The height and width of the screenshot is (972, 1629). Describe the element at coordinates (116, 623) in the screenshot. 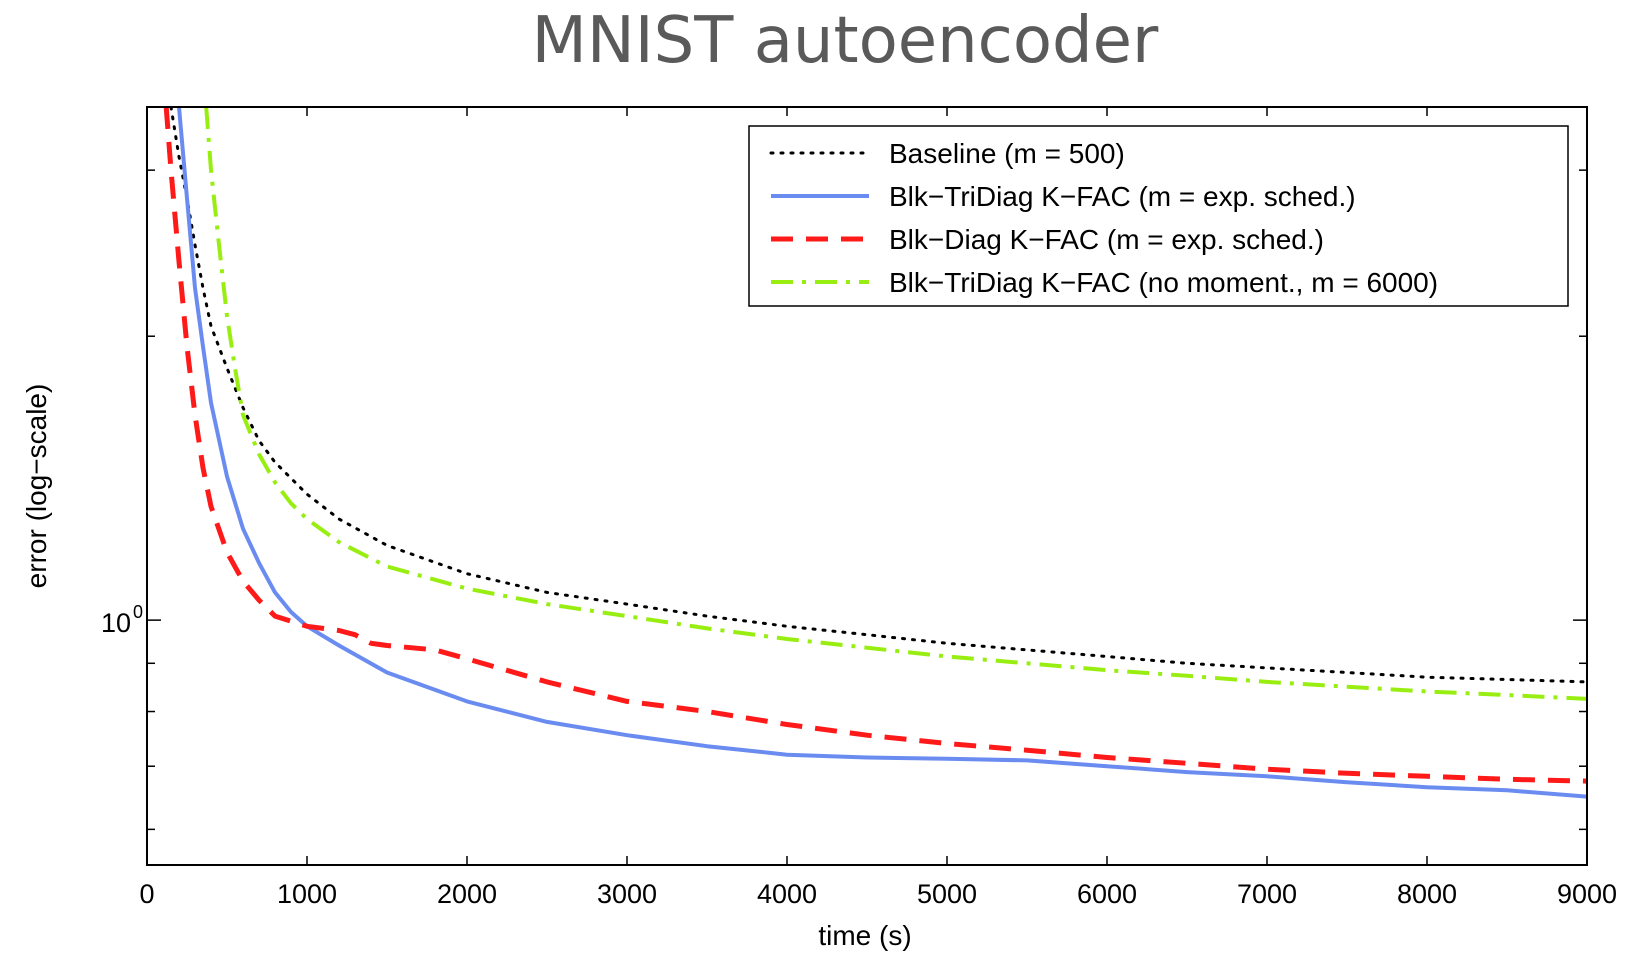

I see `y-tick-label: 10` at that location.